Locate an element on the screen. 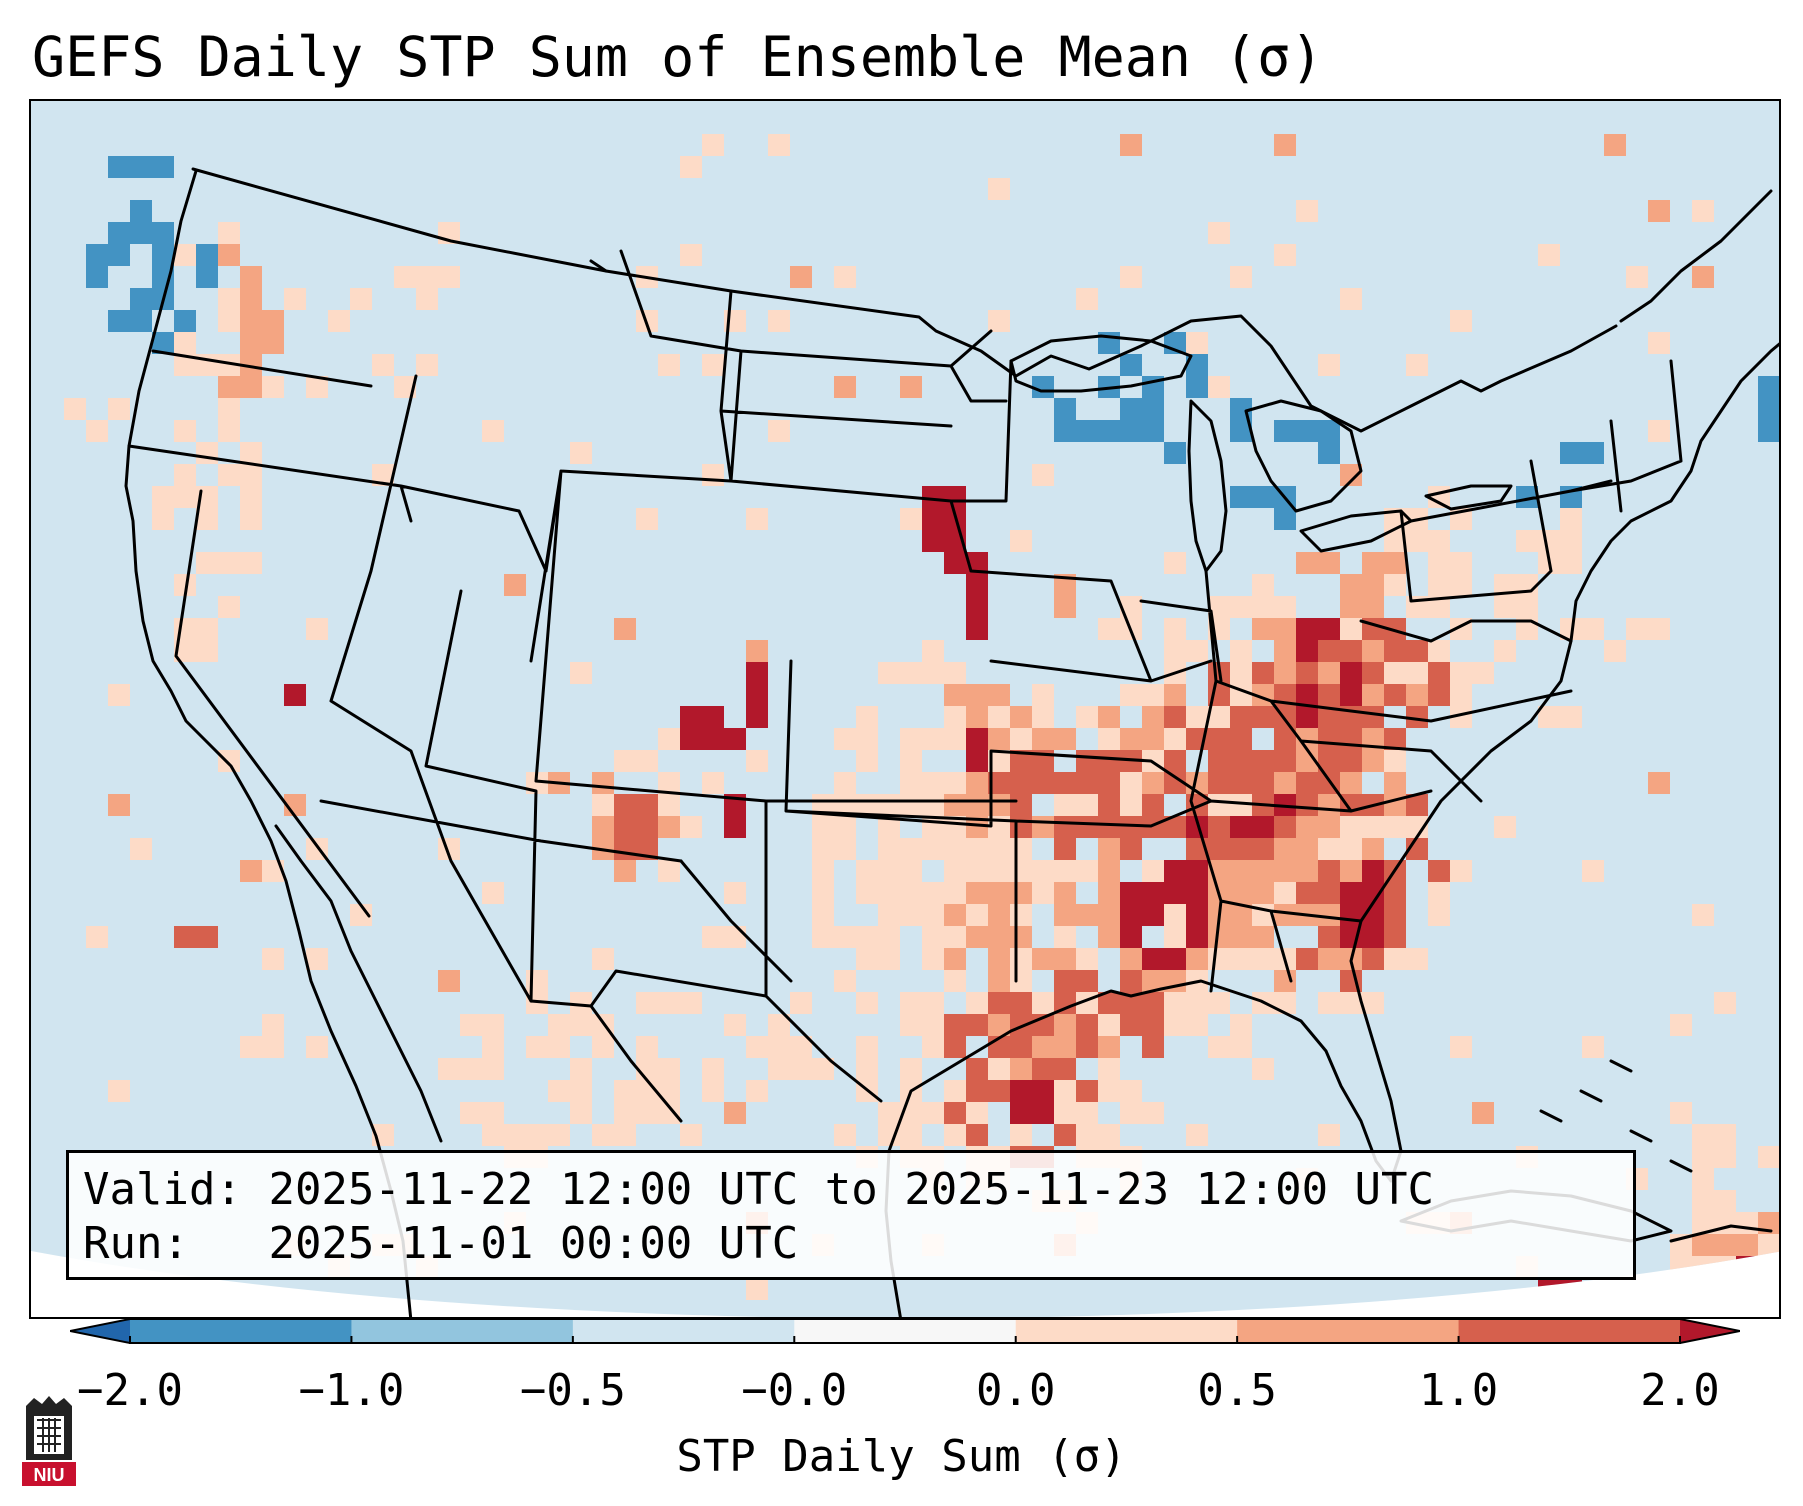 The height and width of the screenshot is (1506, 1803). valid-label: Valid: is located at coordinates (162, 1189).